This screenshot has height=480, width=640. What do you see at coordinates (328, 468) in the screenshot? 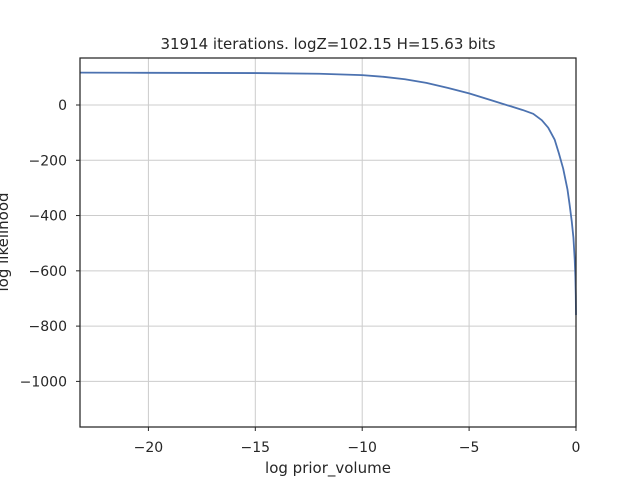
I see `x-axis-label: log prior_volume` at bounding box center [328, 468].